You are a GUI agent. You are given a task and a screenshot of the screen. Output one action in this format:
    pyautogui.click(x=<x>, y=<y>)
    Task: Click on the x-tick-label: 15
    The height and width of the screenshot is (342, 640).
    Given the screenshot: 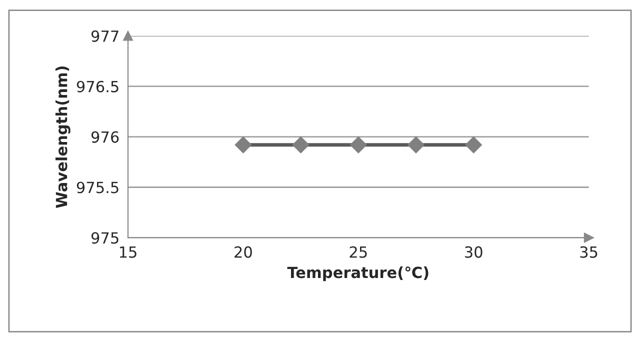 What is the action you would take?
    pyautogui.click(x=128, y=252)
    